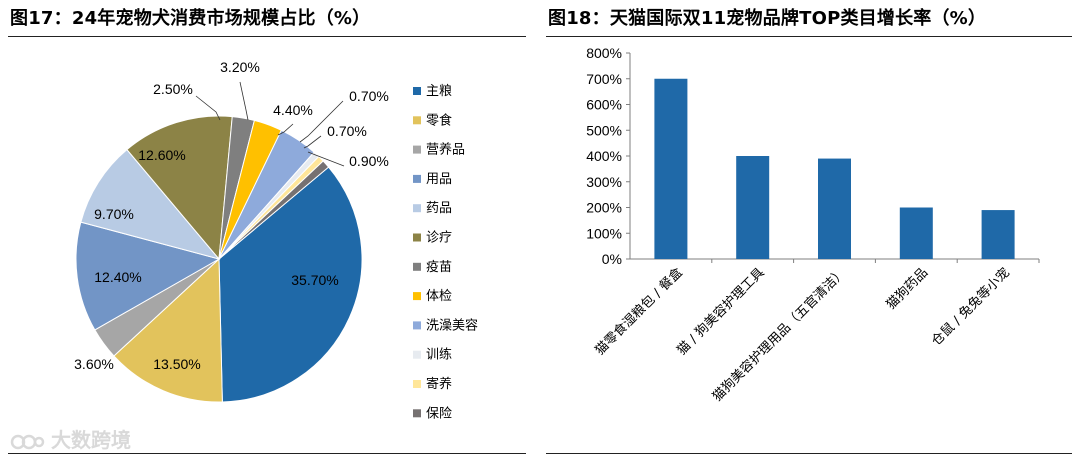 The image size is (1080, 460). Describe the element at coordinates (290, 284) in the screenshot. I see `pie-slice-主粮` at that location.